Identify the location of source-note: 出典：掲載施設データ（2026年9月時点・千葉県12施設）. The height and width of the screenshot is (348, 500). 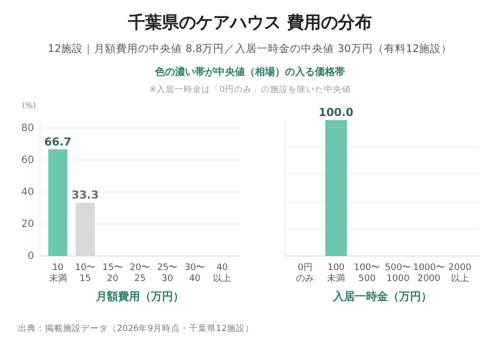
(136, 328).